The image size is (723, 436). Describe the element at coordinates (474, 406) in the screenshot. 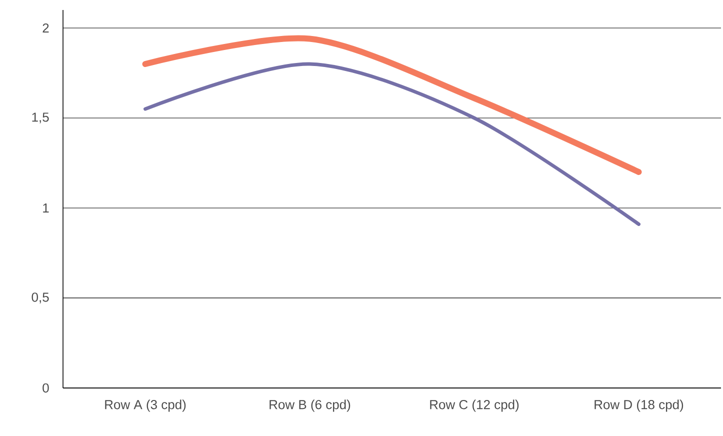

I see `x-tick-label: Row C (12 cpd)` at that location.